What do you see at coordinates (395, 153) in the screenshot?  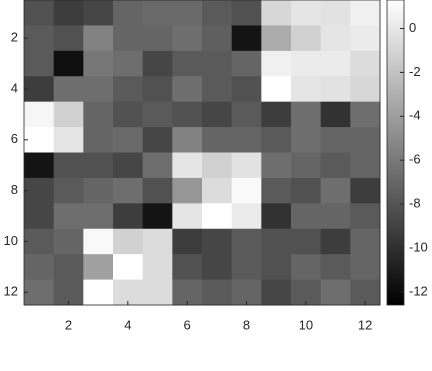 I see `colorbar` at bounding box center [395, 153].